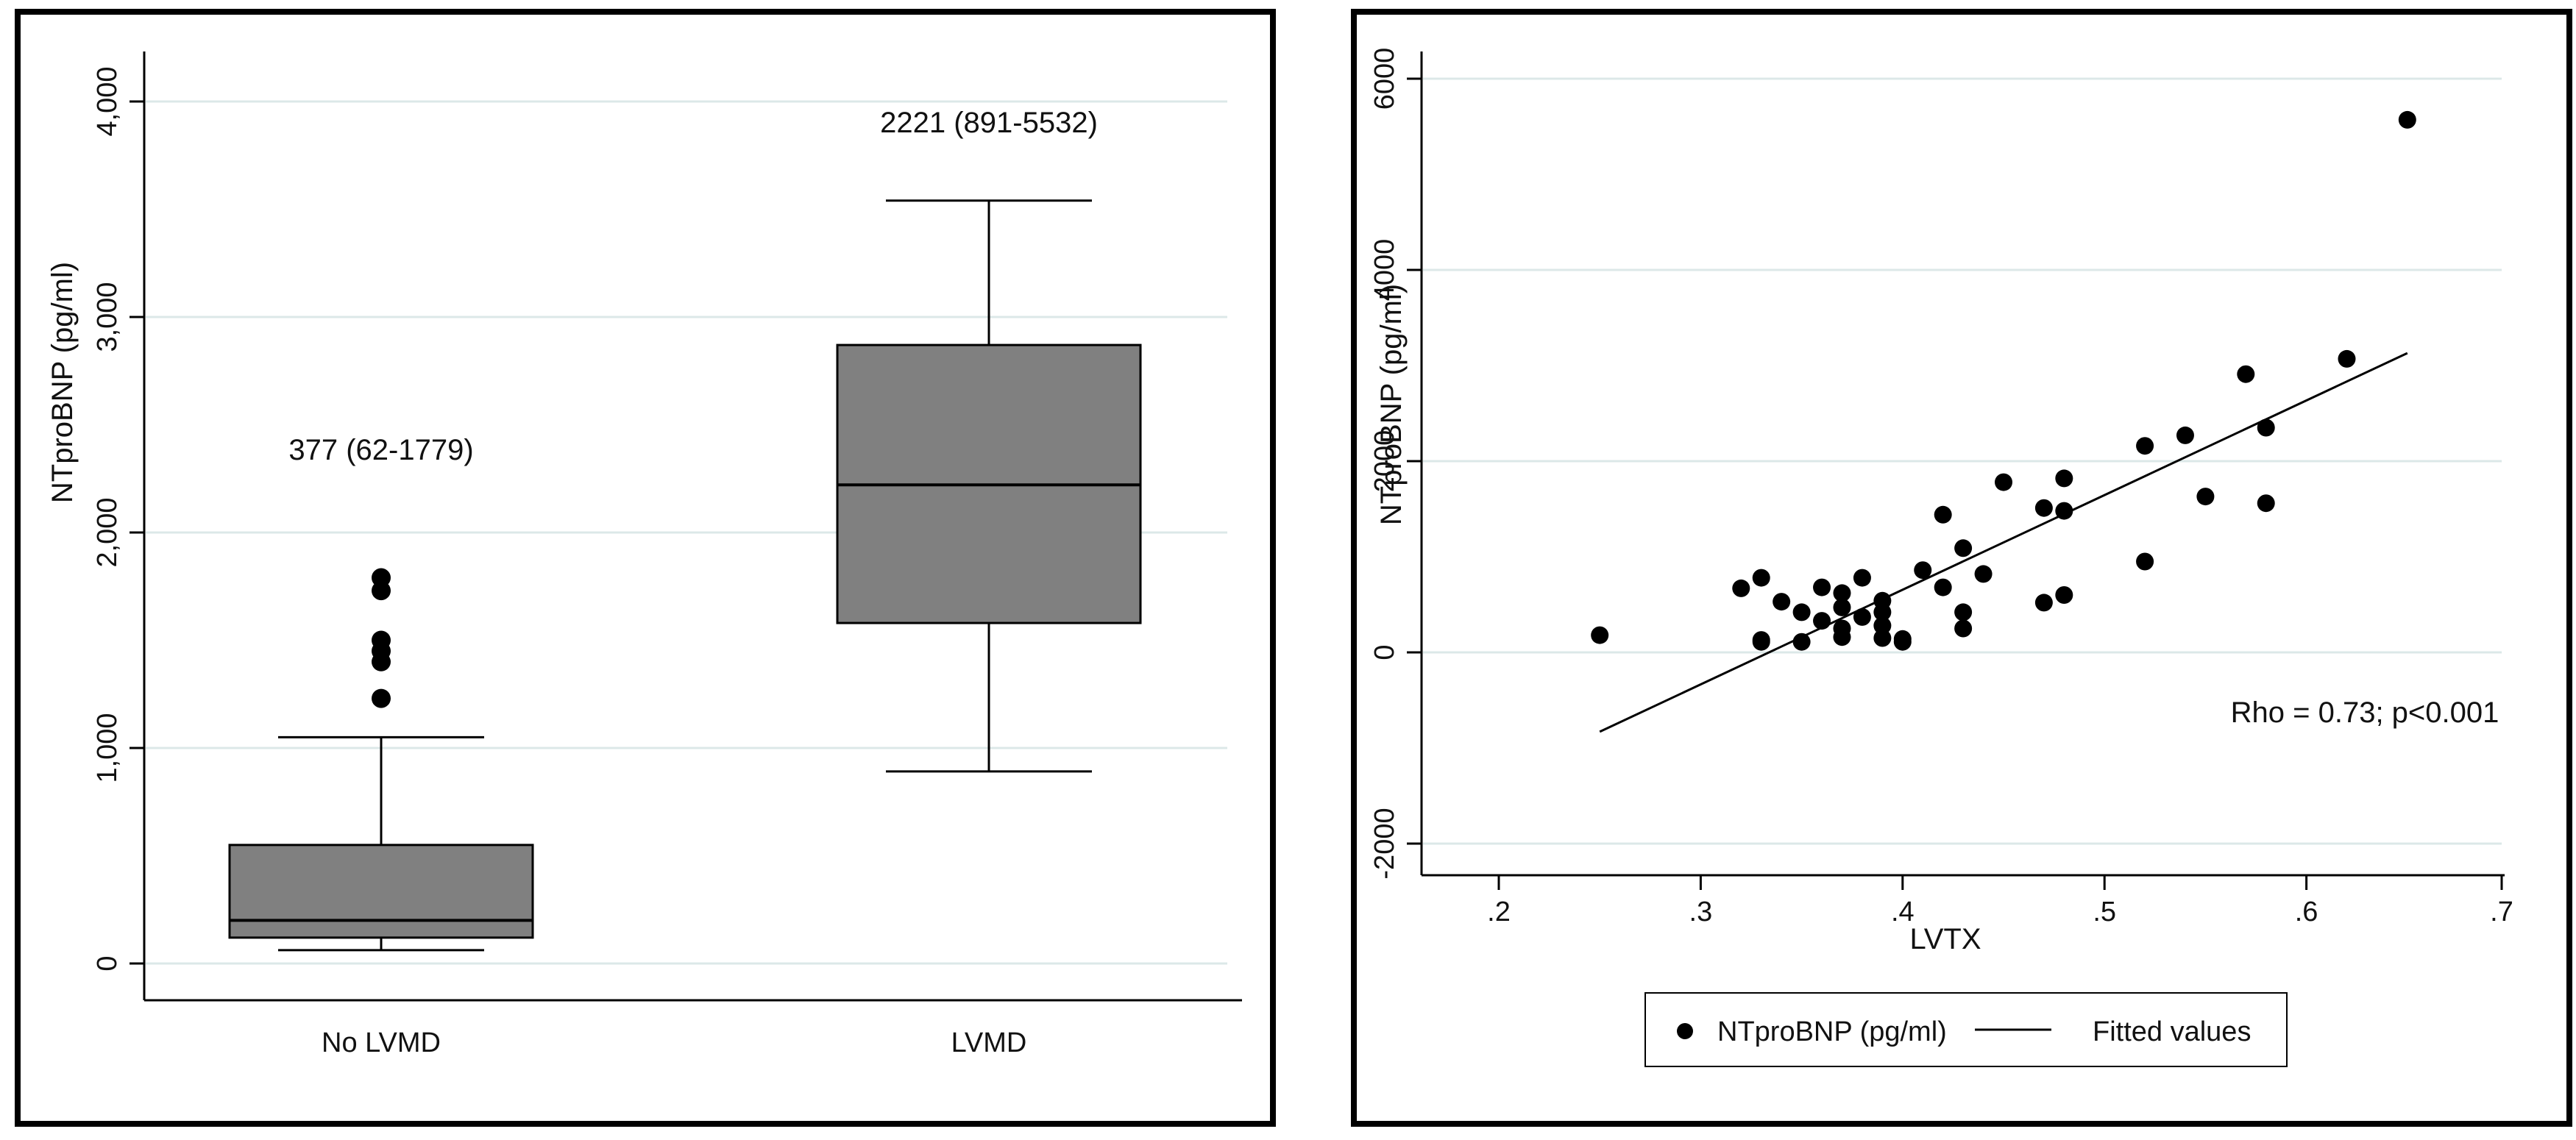 This screenshot has height=1140, width=2576. I want to click on x-tick-label-no-lvmd: No LVMD, so click(381, 1042).